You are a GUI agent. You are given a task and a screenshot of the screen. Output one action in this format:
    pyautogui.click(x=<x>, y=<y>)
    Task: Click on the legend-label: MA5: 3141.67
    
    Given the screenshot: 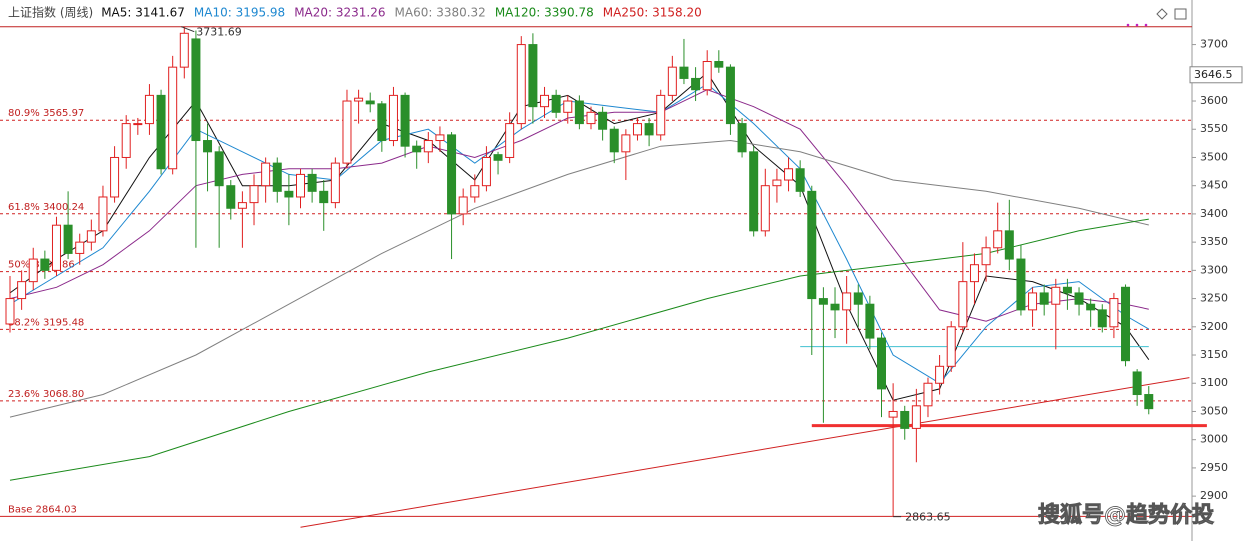 What is the action you would take?
    pyautogui.click(x=143, y=13)
    